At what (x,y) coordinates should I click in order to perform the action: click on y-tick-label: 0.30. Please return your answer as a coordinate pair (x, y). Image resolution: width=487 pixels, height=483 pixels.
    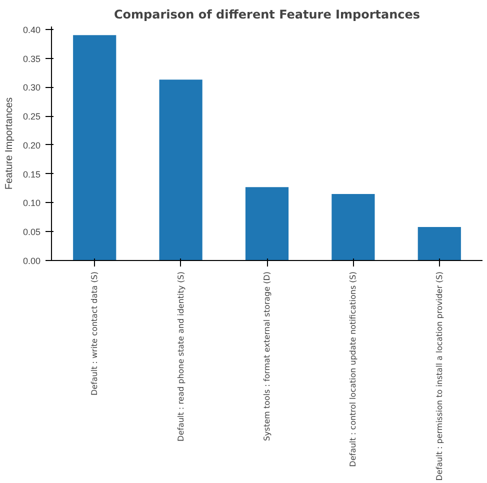
    Looking at the image, I should click on (31, 87).